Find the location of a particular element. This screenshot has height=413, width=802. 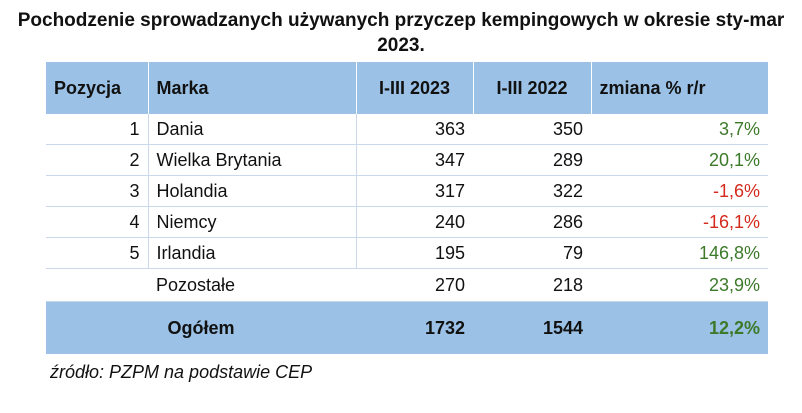

table-row: 4 Niemcy 240 286 -16,1% is located at coordinates (407, 222).